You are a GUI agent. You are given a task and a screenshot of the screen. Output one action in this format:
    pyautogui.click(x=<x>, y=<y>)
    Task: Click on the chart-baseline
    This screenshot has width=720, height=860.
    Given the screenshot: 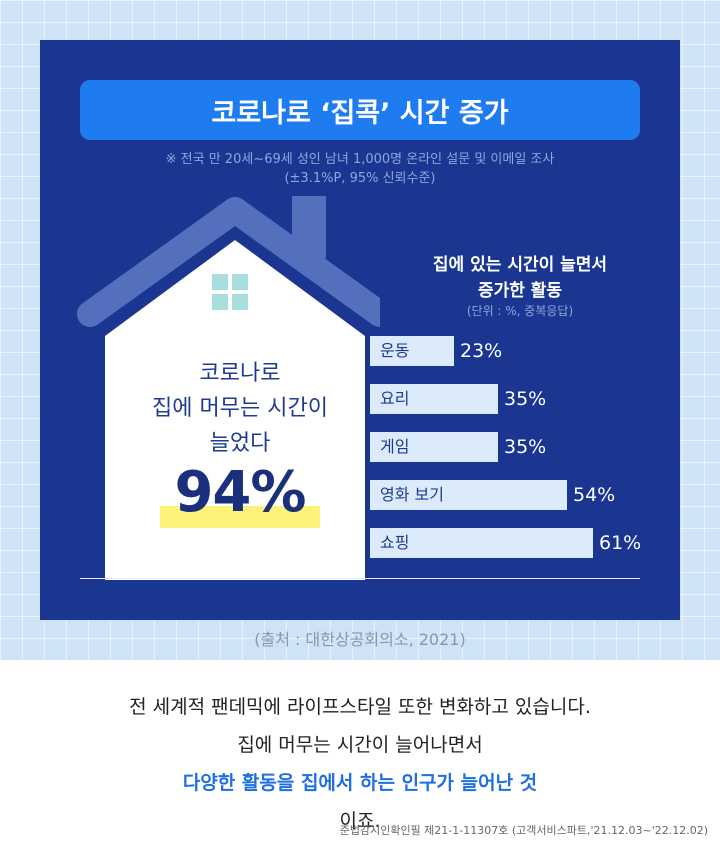 What is the action you would take?
    pyautogui.click(x=360, y=578)
    